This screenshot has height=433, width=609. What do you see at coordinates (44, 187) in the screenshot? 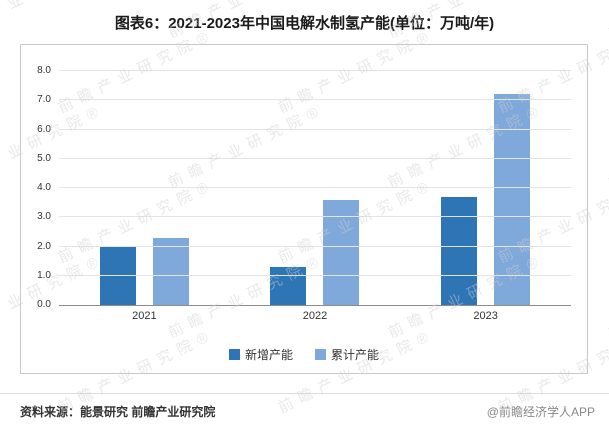
I see `y-axis-tick-label: 4.0` at bounding box center [44, 187].